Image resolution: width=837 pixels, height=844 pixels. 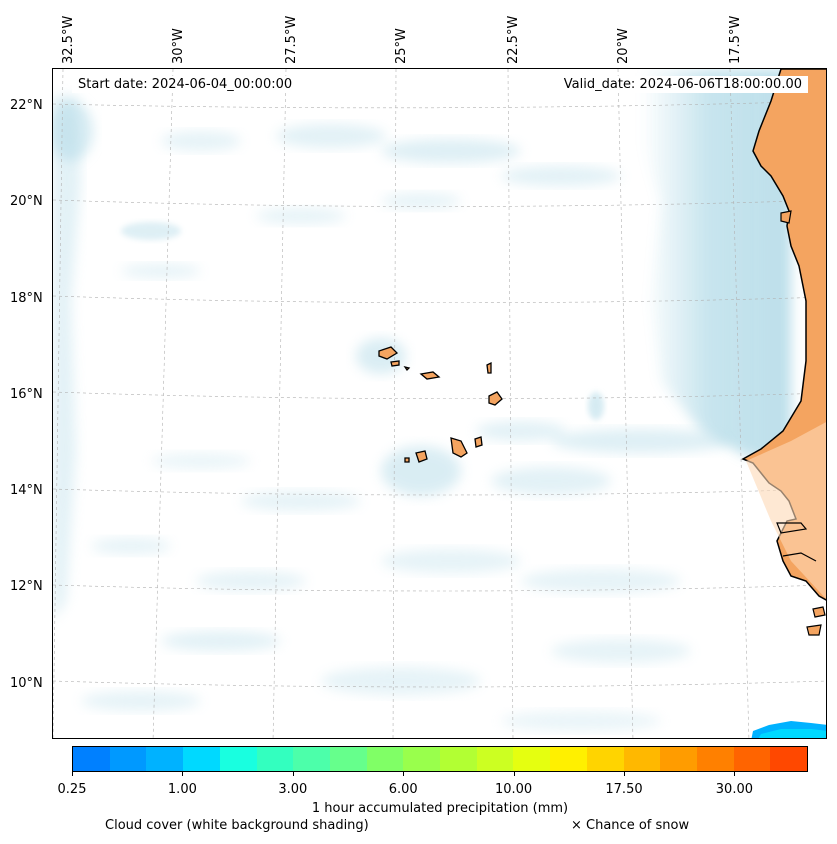 I want to click on africa-land, so click(x=783, y=352).